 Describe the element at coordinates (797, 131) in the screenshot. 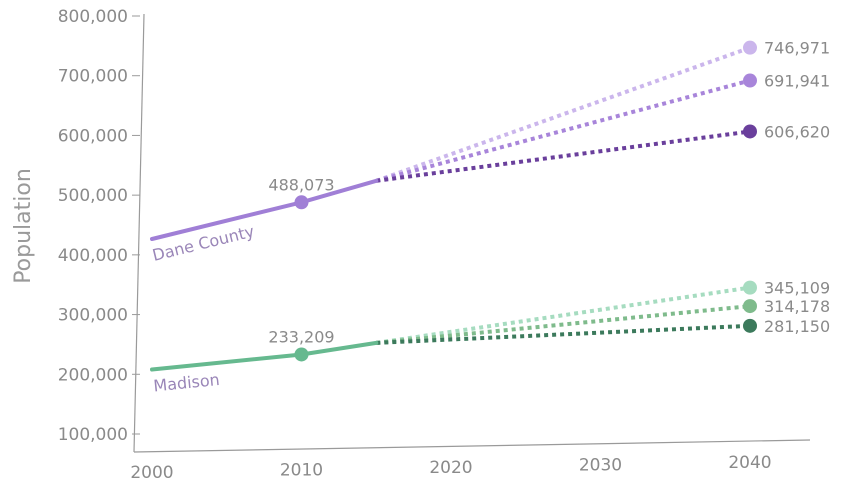

I see `projection-end-label: 606,620` at that location.